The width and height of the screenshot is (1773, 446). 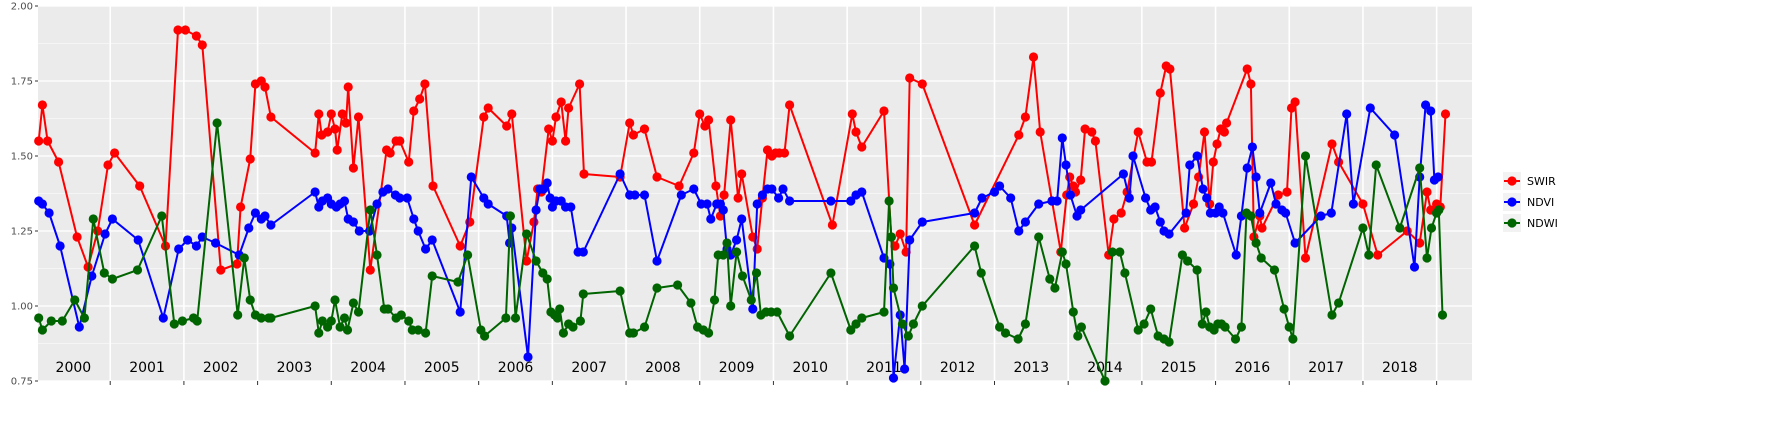 What do you see at coordinates (74, 368) in the screenshot?
I see `year-label: 2000` at bounding box center [74, 368].